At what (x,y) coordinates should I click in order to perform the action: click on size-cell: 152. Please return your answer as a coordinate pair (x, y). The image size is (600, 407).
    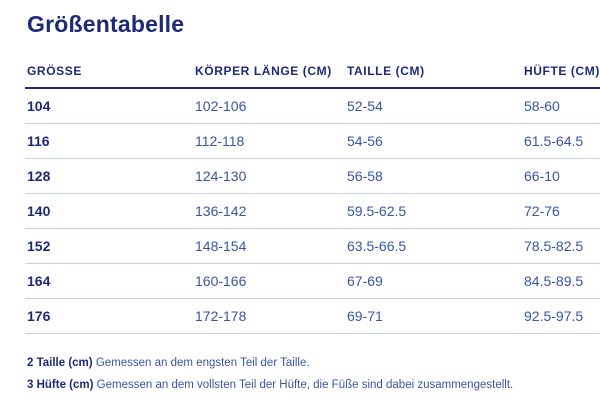
    Looking at the image, I should click on (109, 246).